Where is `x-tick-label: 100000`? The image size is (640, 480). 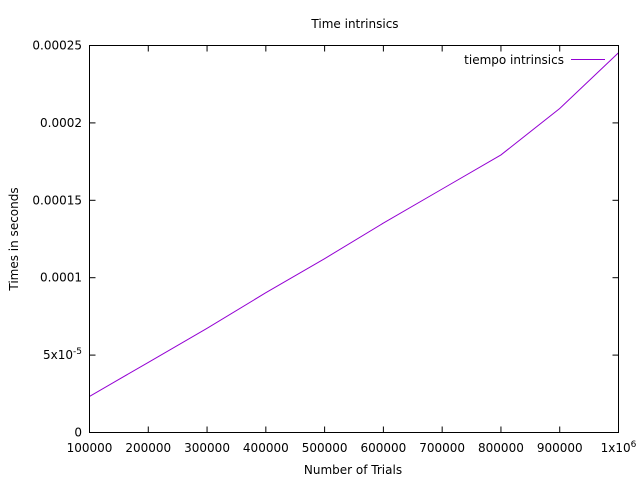
x-tick-label: 100000 is located at coordinates (90, 448).